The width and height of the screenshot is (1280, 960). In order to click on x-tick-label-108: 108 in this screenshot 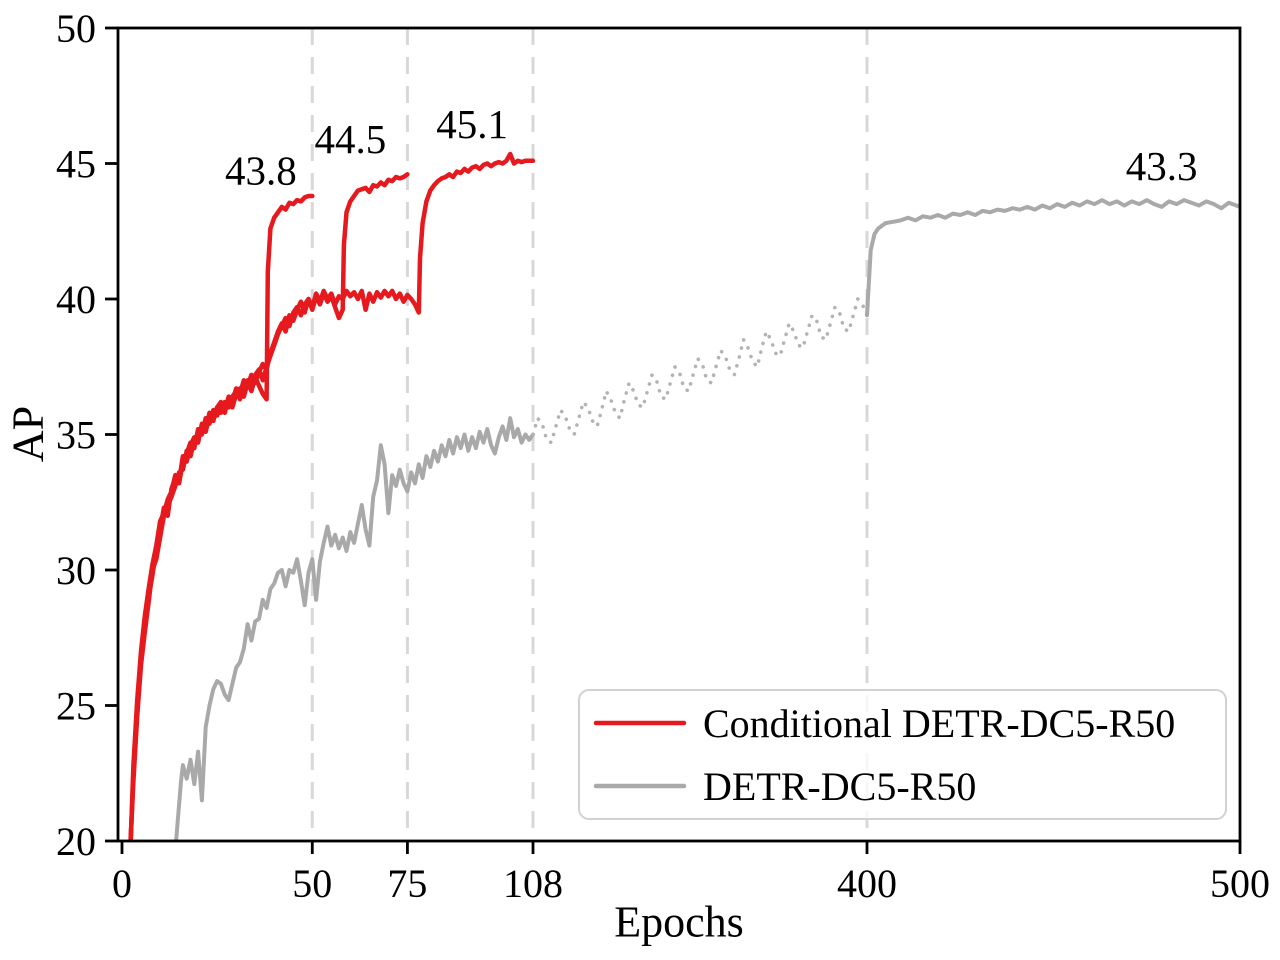, I will do `click(533, 883)`.